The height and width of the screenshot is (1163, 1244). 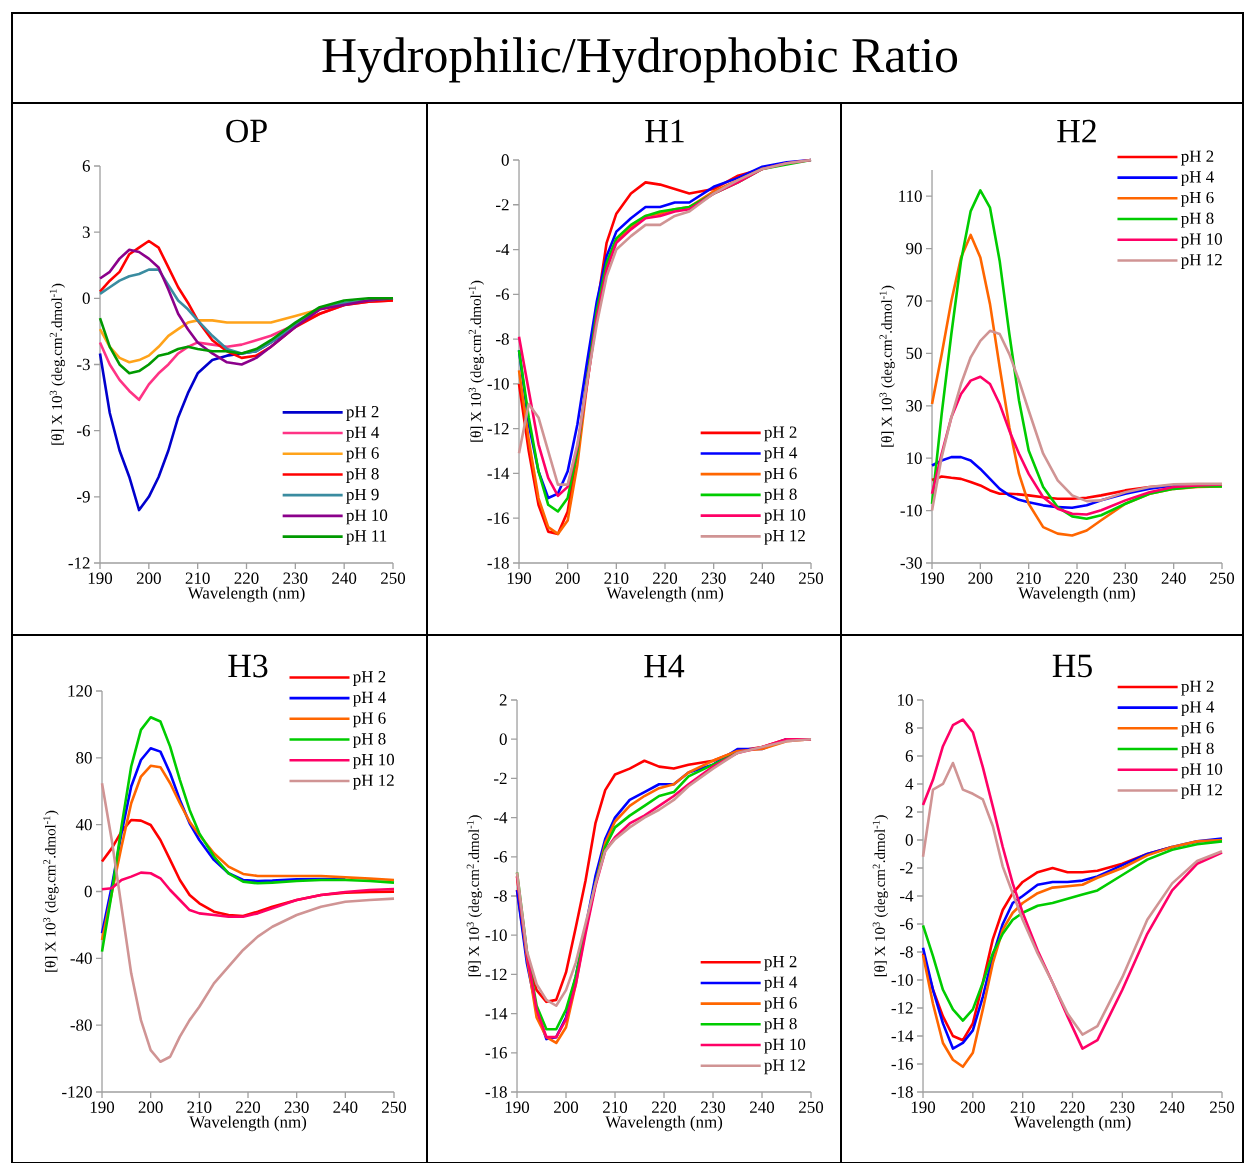 What do you see at coordinates (911, 563) in the screenshot?
I see `y-tick-label: -30` at bounding box center [911, 563].